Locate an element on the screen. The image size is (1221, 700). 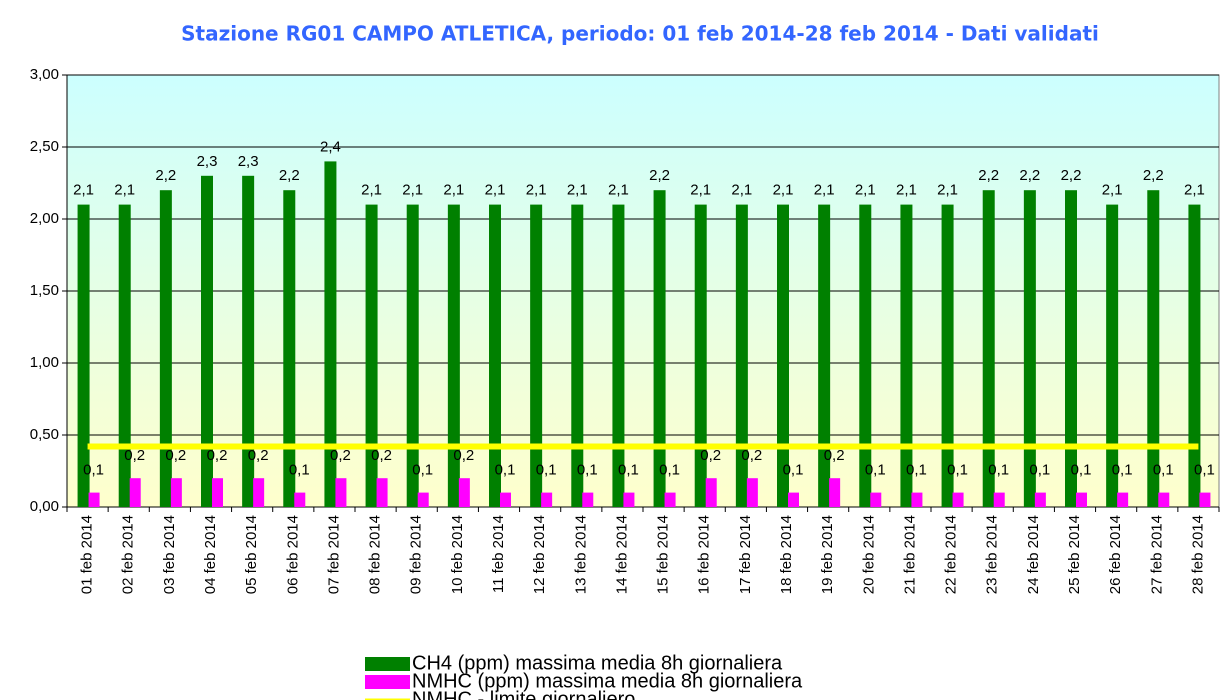
x-tick-label: 09 feb 2014 is located at coordinates (416, 554).